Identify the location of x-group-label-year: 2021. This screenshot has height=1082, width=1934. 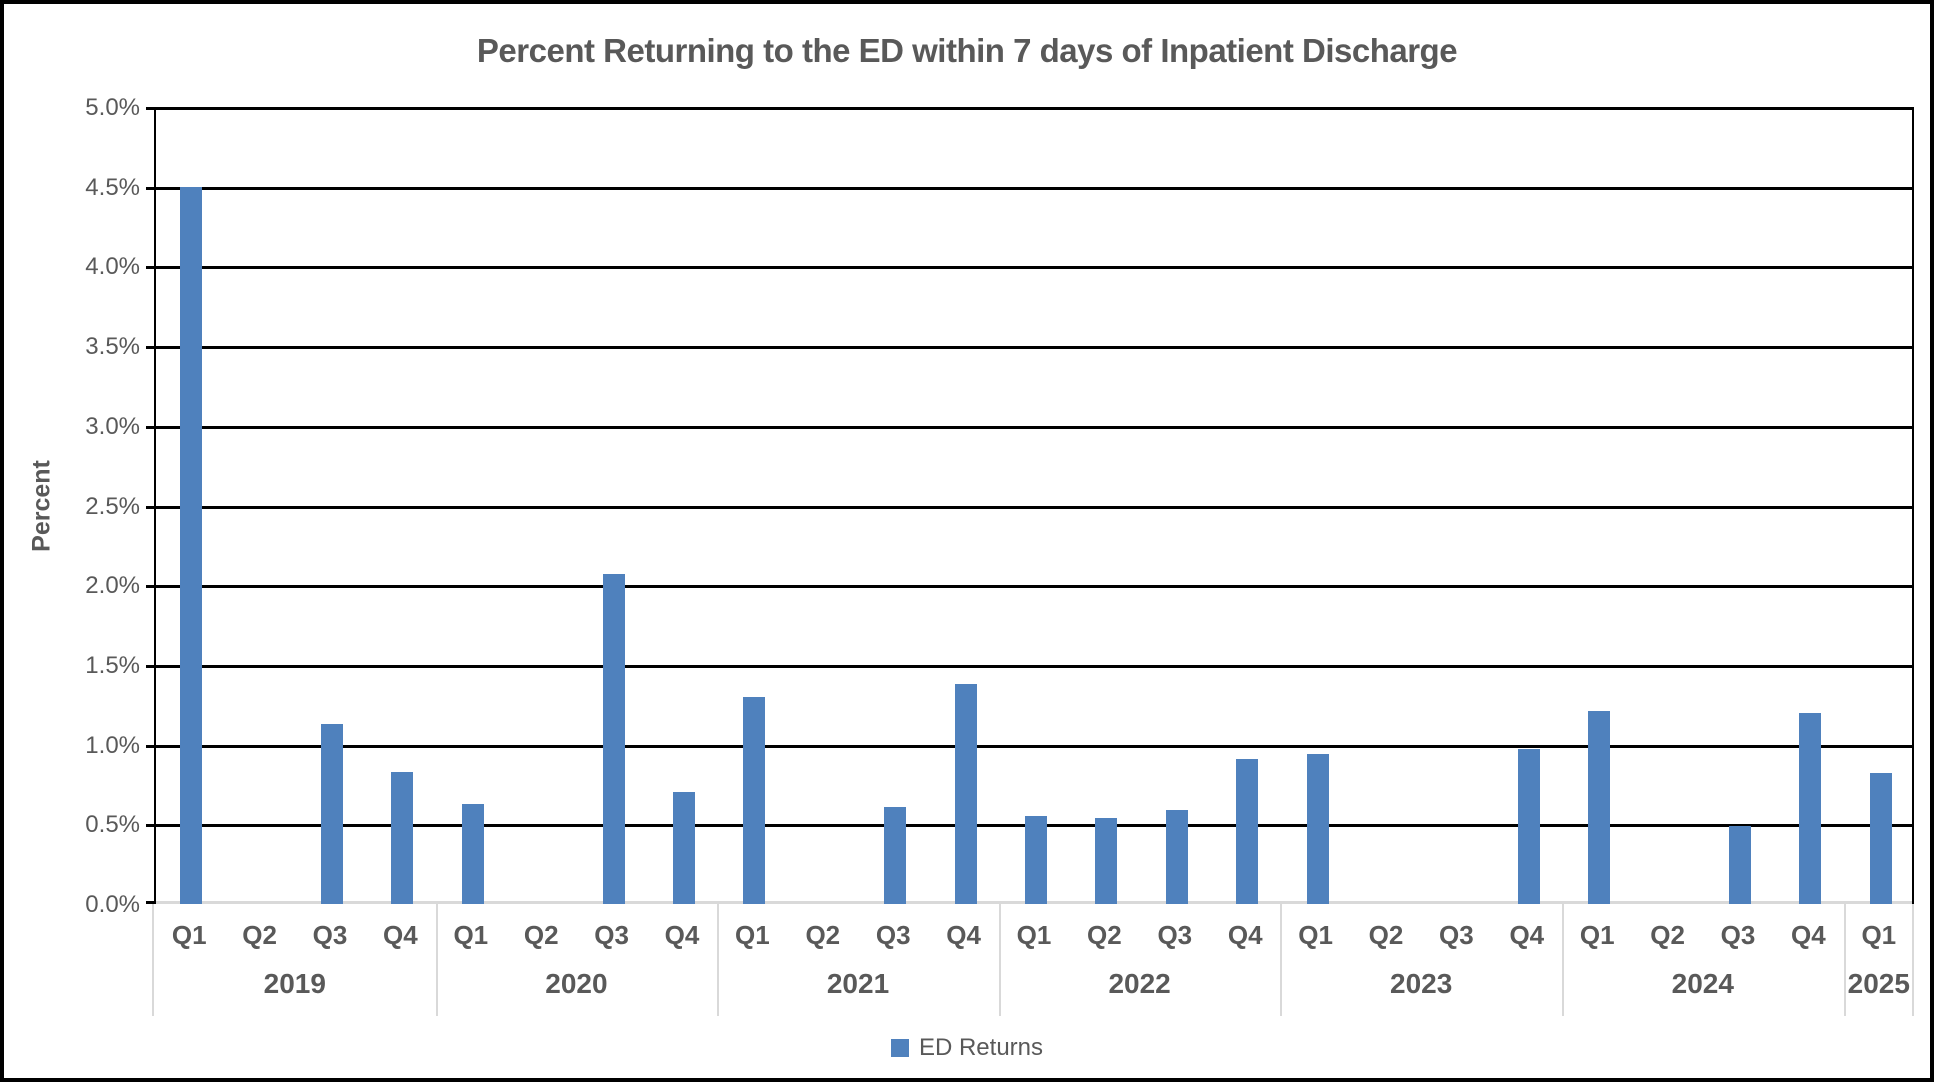
(858, 983).